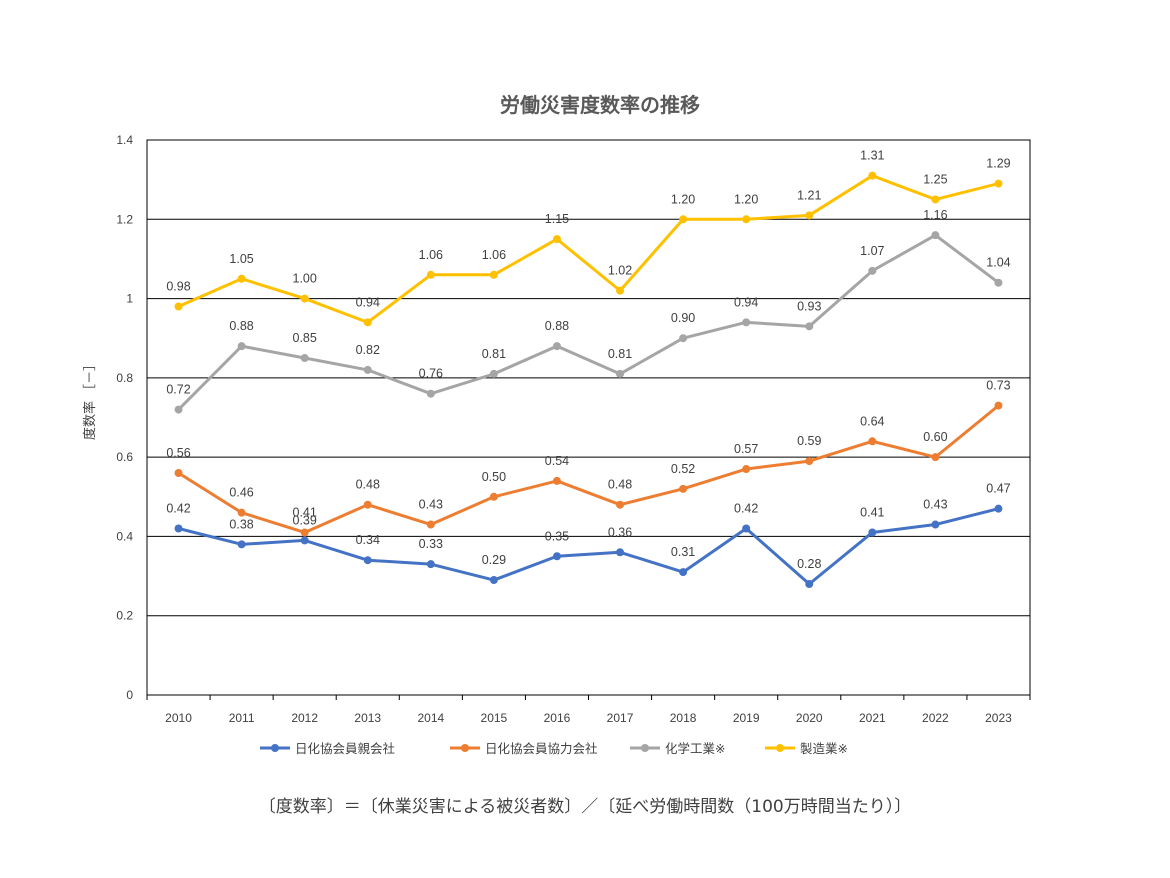  What do you see at coordinates (872, 718) in the screenshot?
I see `x-tick-label: 2021` at bounding box center [872, 718].